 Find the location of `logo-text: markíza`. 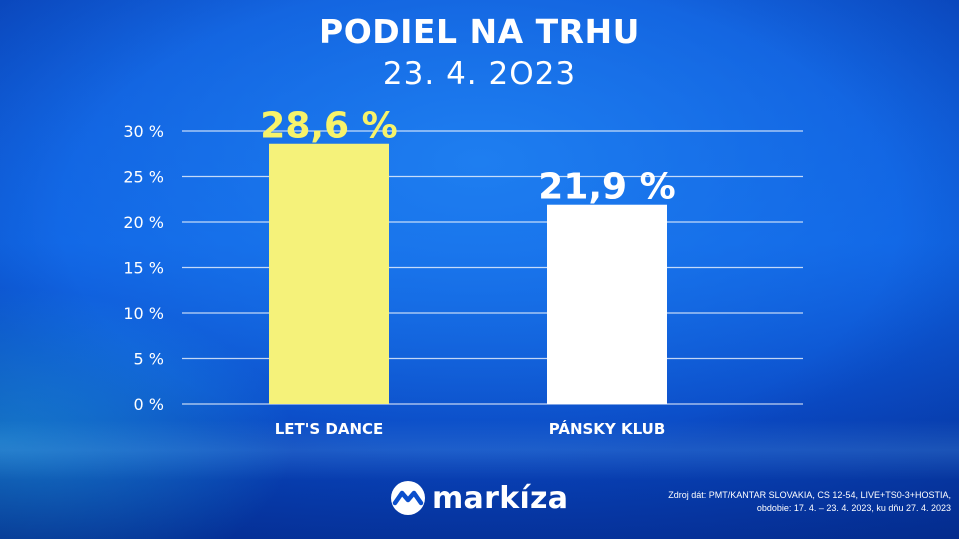

logo-text: markíza is located at coordinates (500, 498).